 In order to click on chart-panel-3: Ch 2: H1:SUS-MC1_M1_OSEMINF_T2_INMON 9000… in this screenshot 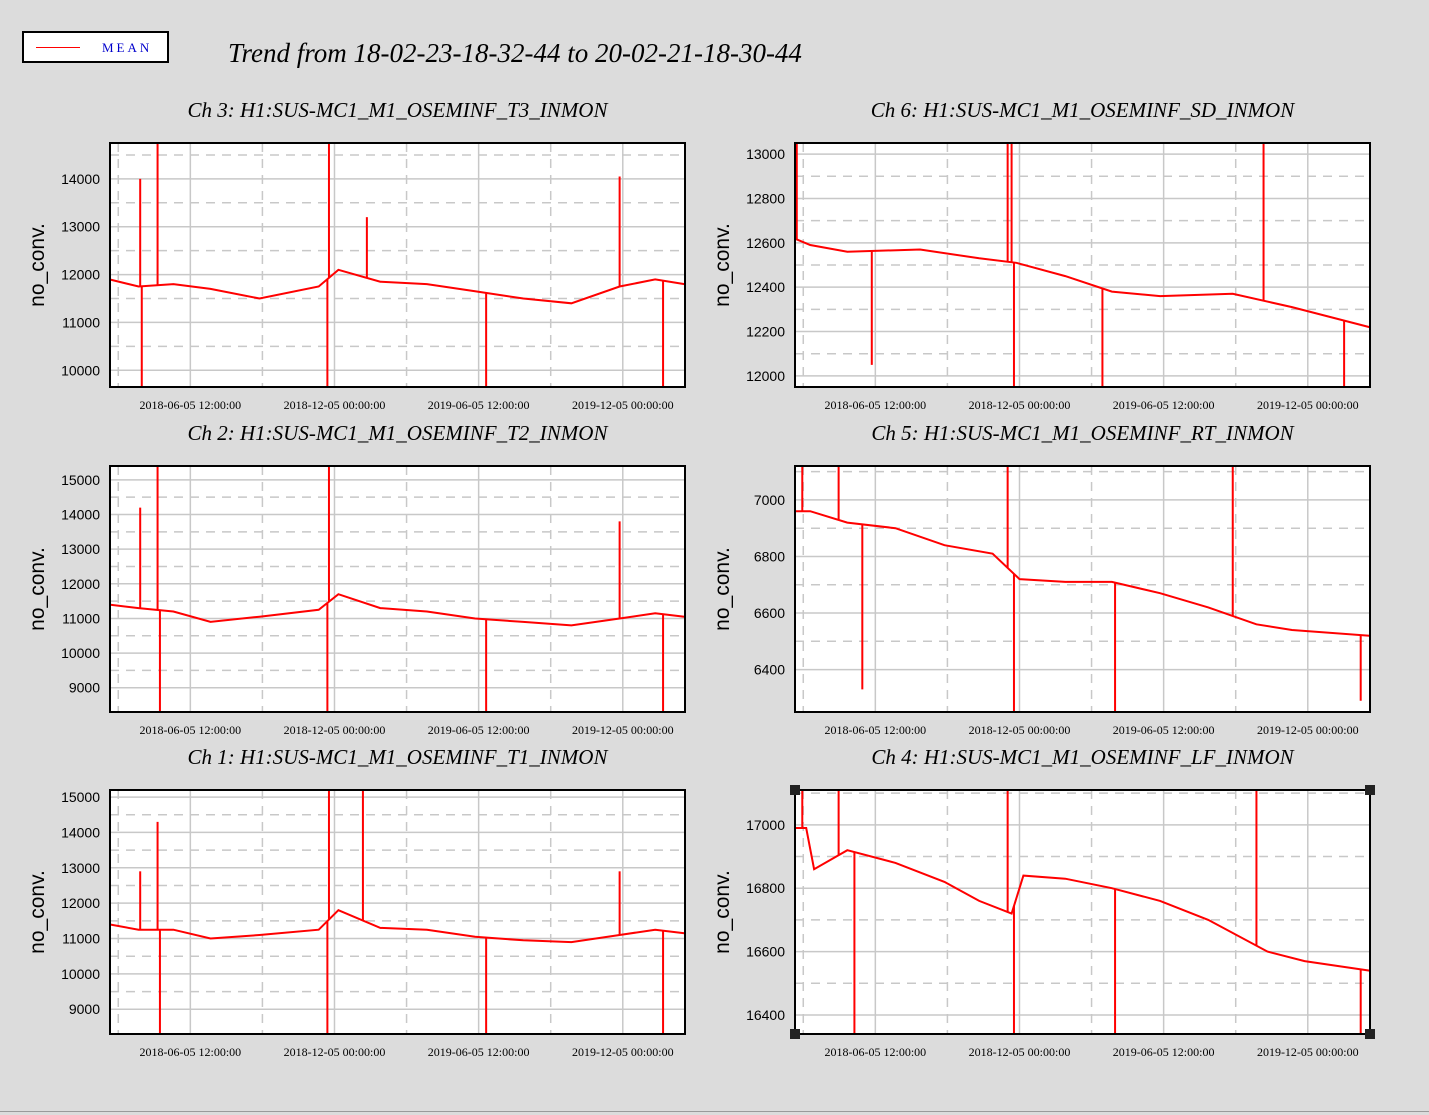, I will do `click(356, 579)`.